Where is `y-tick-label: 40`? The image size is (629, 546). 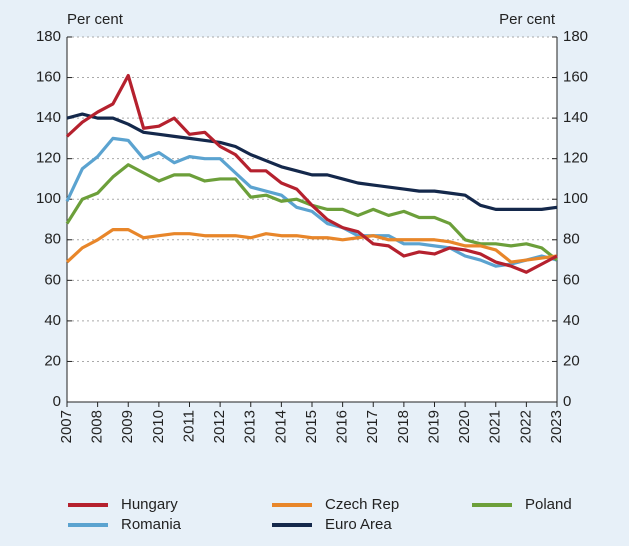 y-tick-label: 40 is located at coordinates (52, 320).